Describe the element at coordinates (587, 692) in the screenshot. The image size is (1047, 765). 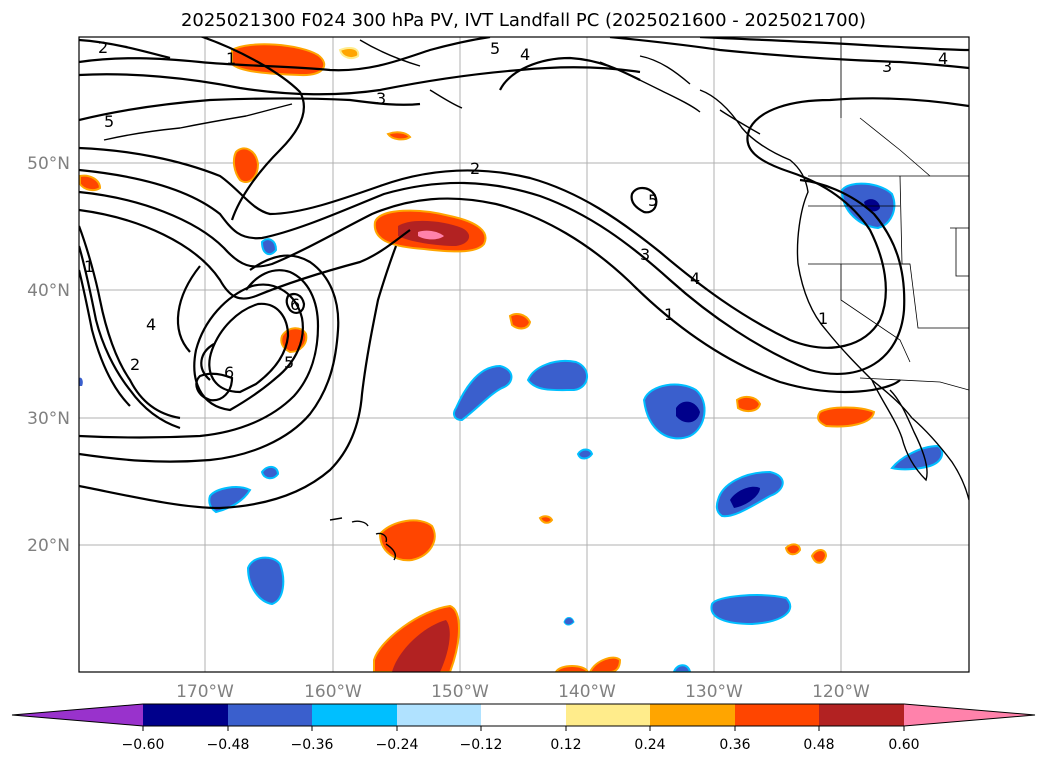
I see `lon-label: 140°W` at that location.